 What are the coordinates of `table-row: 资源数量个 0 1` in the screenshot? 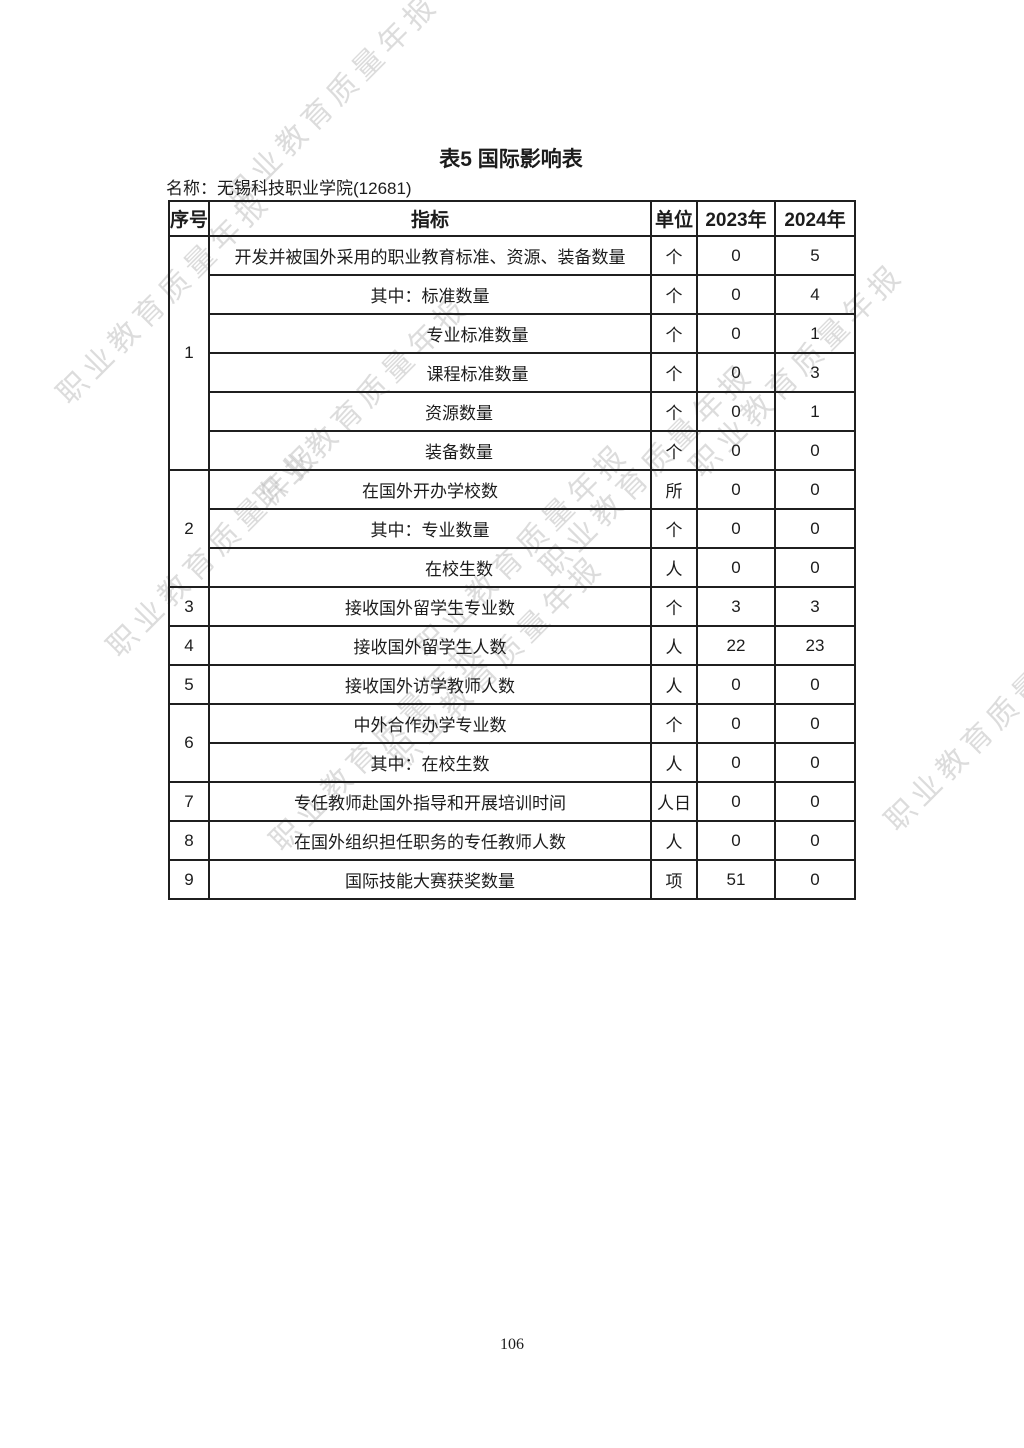 It's located at (512, 411).